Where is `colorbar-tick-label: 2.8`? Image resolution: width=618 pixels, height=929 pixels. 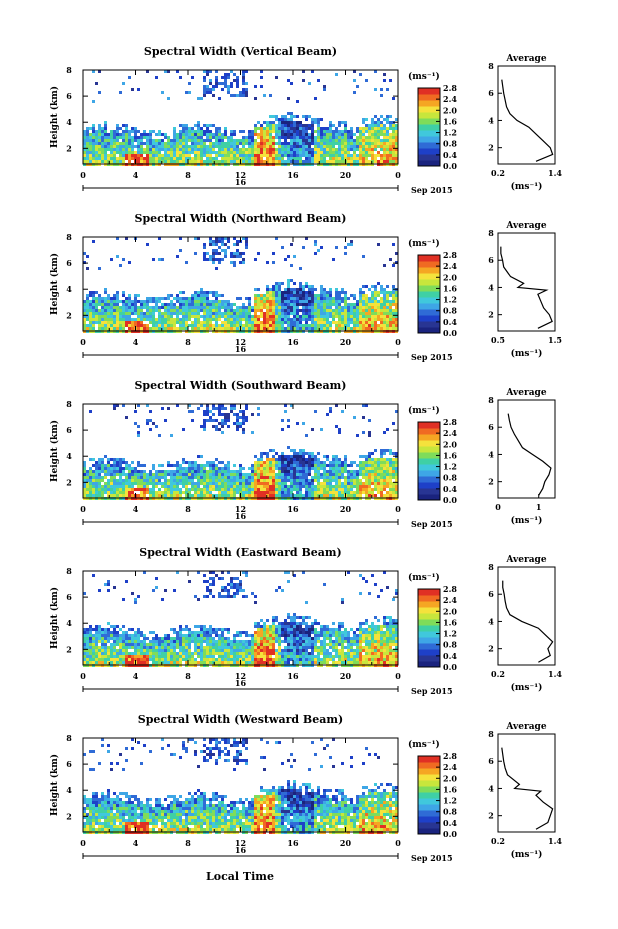 colorbar-tick-label: 2.8 is located at coordinates (450, 422).